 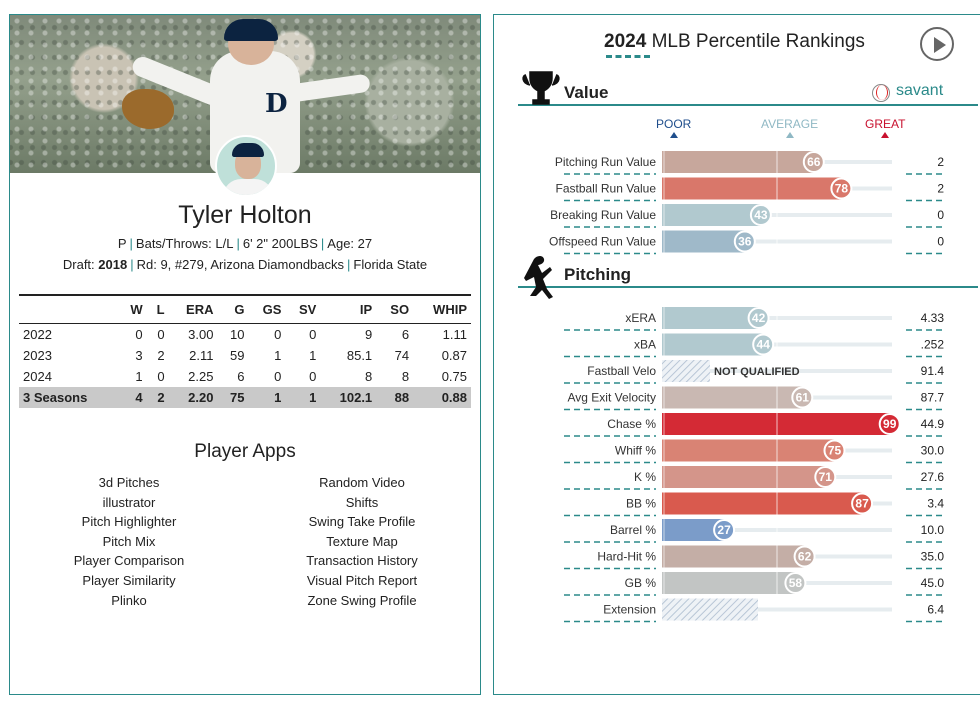 What do you see at coordinates (245, 94) in the screenshot?
I see `player-hero-image: D` at bounding box center [245, 94].